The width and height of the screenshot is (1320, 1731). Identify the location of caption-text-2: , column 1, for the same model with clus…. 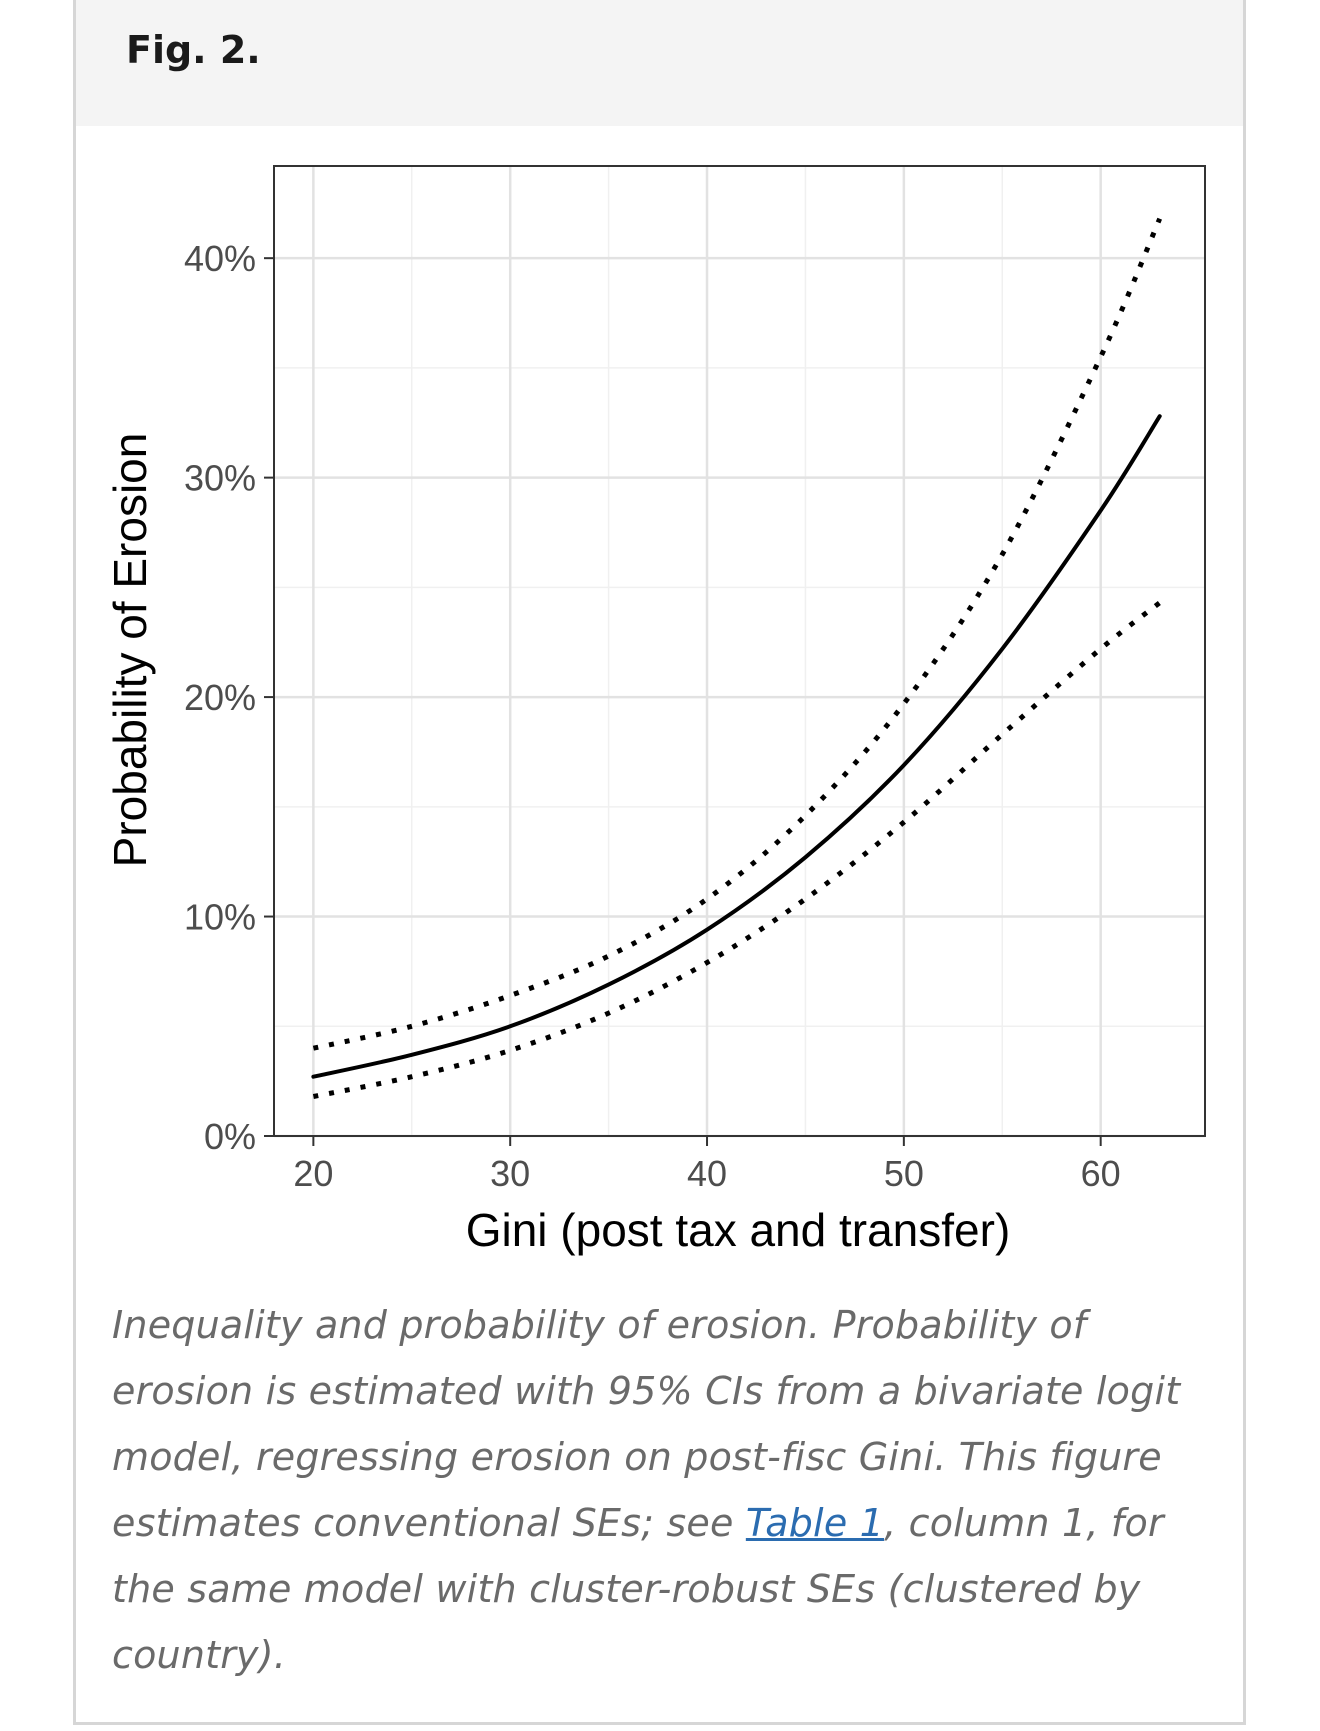
(638, 1589).